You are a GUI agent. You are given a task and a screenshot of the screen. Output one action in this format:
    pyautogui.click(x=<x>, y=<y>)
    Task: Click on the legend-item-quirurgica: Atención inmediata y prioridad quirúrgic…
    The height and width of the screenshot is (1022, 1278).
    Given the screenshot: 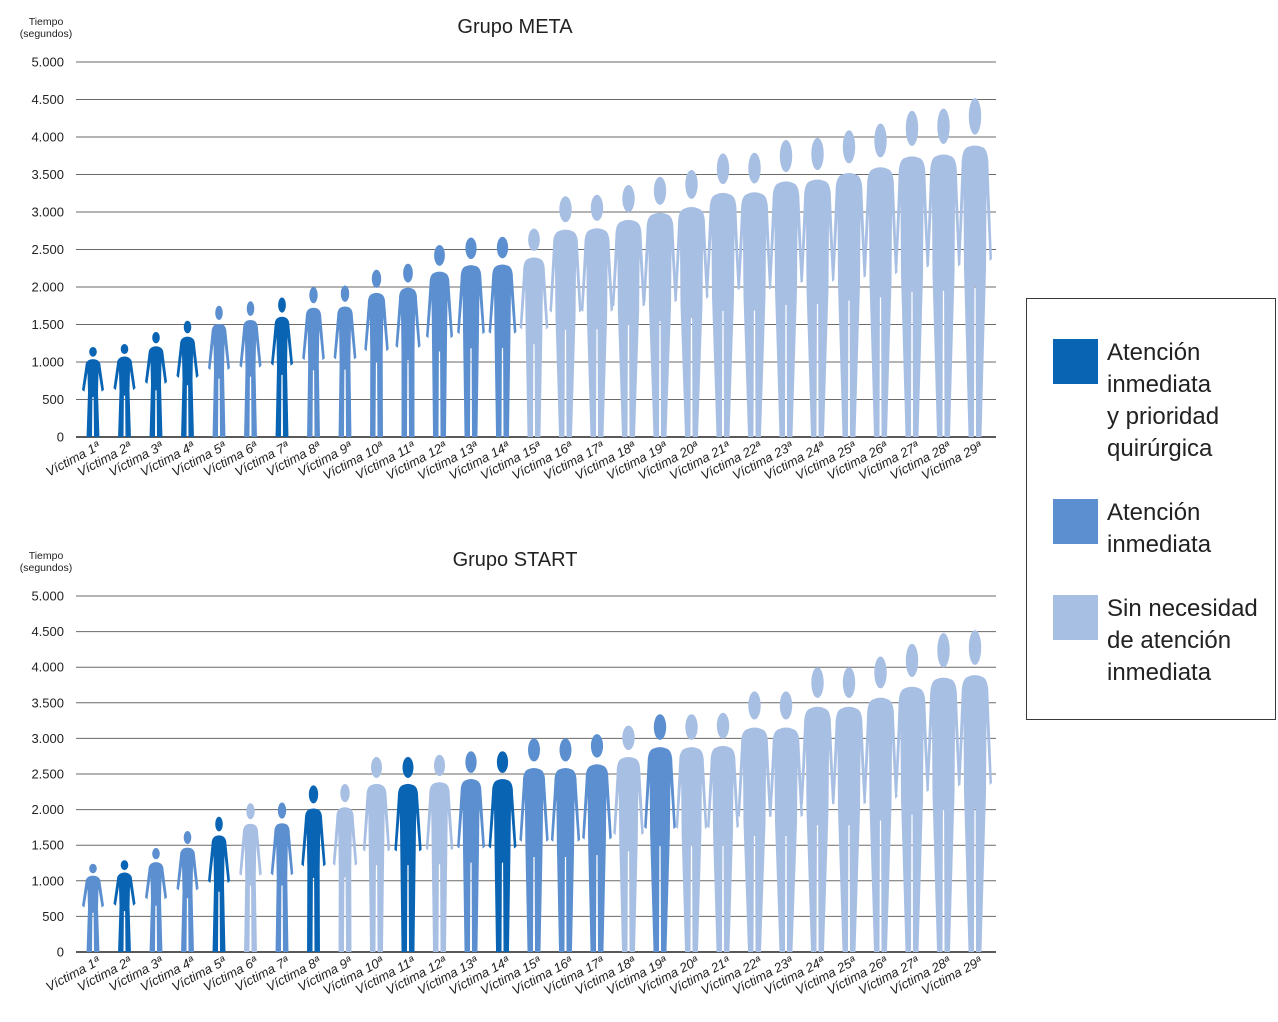 What is the action you would take?
    pyautogui.click(x=1165, y=401)
    